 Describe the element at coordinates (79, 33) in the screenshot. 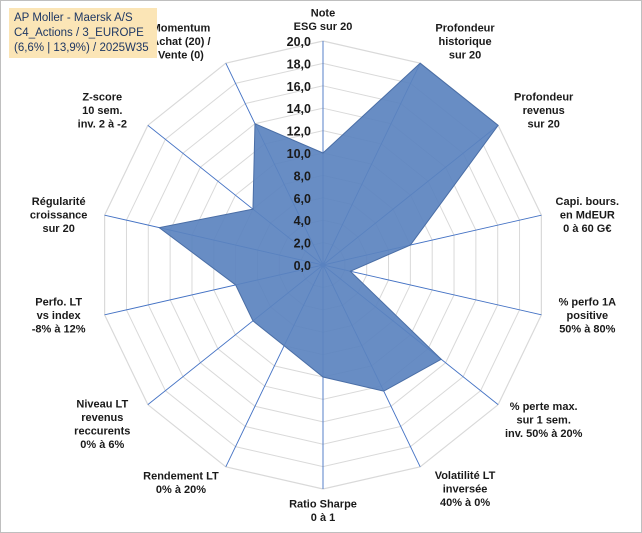

I see `chart-title-line-2: C4_Actions / 3_EUROPE` at that location.